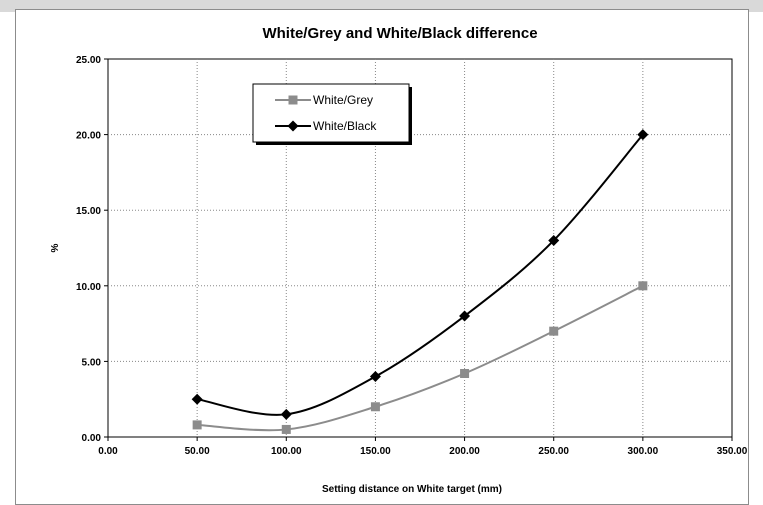  What do you see at coordinates (92, 362) in the screenshot?
I see `y-tick-label: 5.00` at bounding box center [92, 362].